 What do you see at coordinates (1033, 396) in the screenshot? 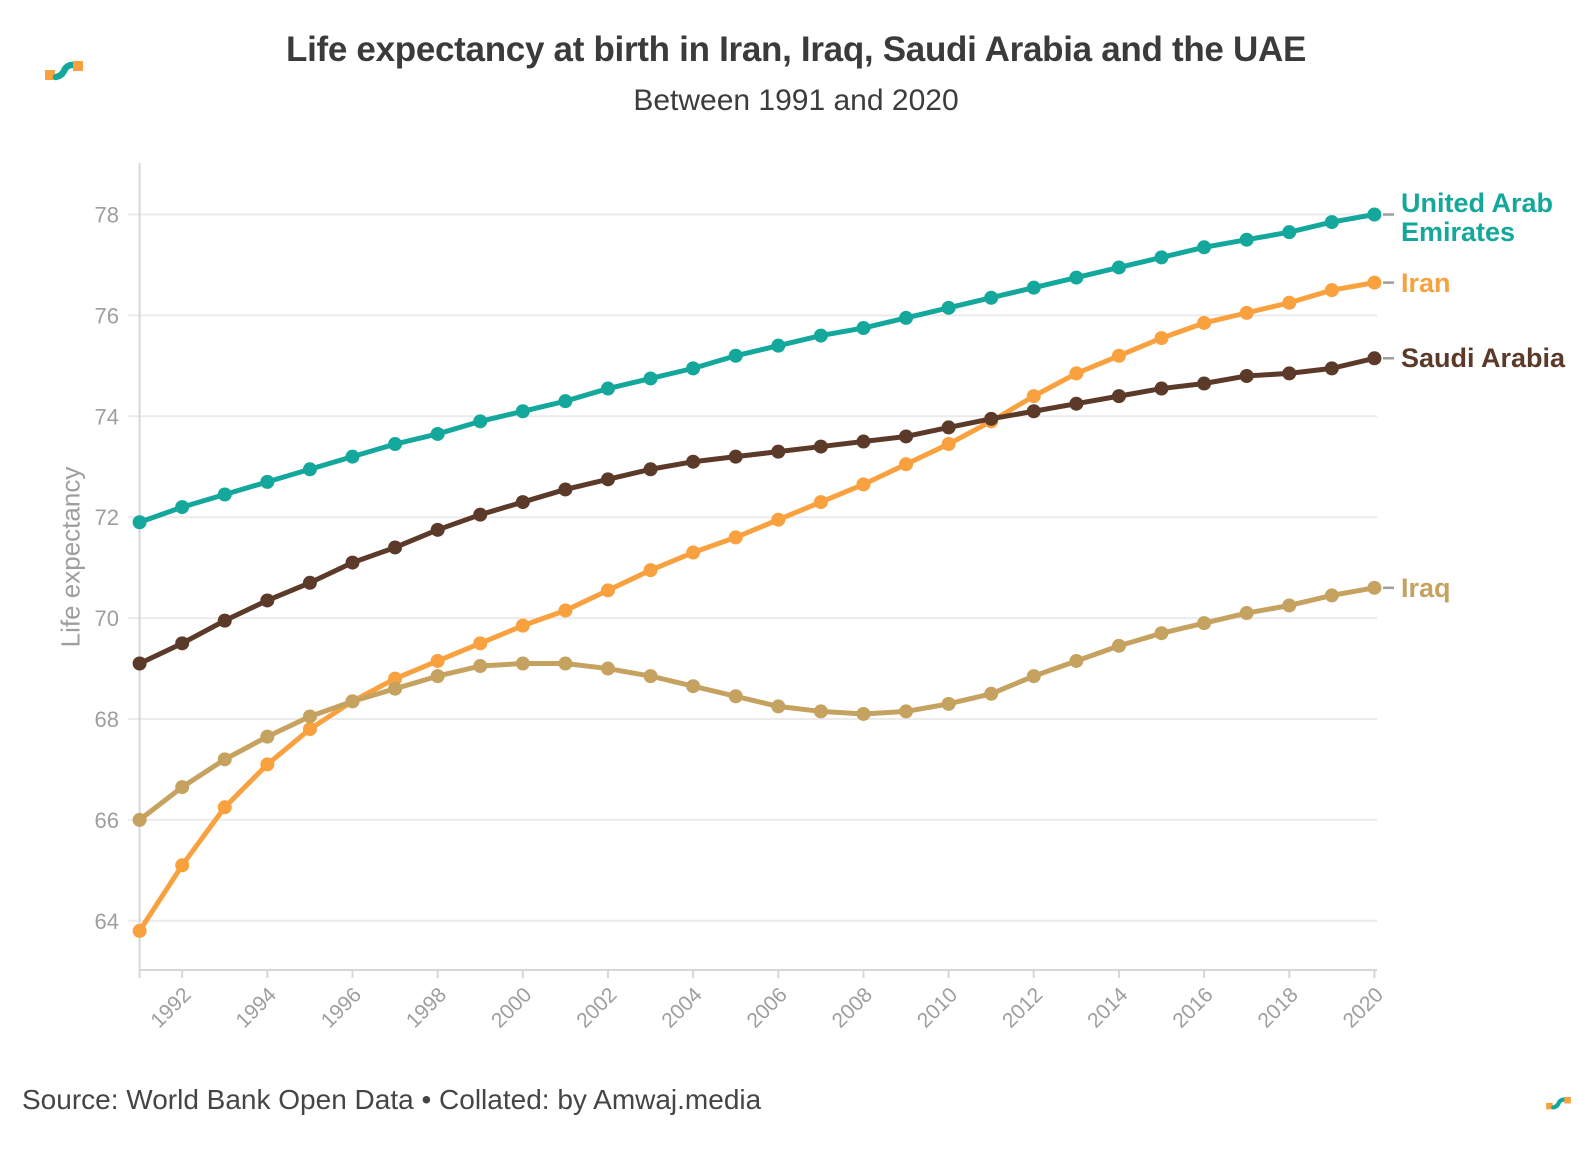
I see `point-iran-2012` at bounding box center [1033, 396].